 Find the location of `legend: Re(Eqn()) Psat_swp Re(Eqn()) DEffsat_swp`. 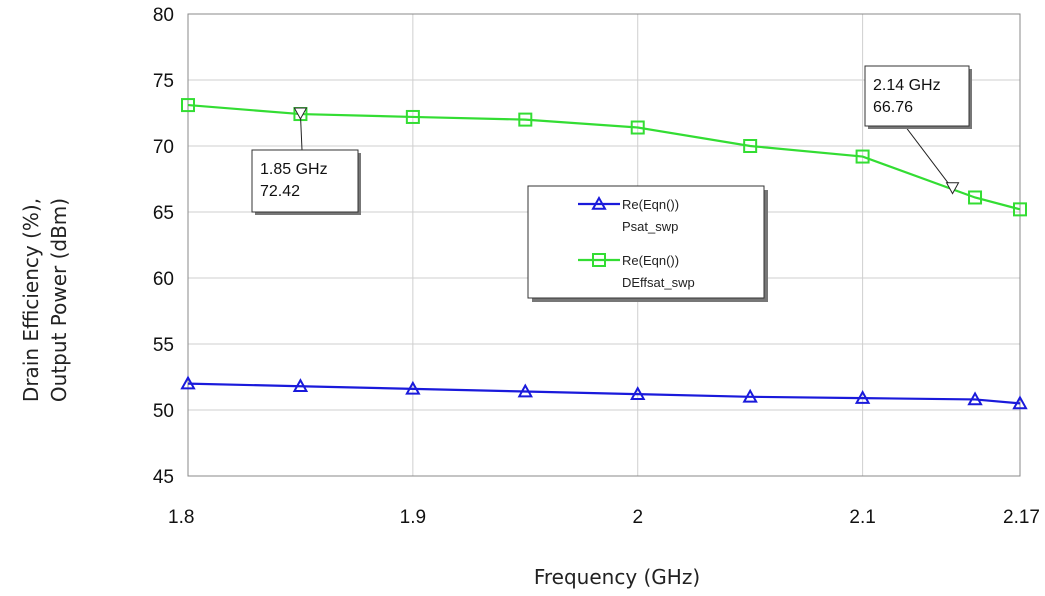

legend: Re(Eqn()) Psat_swp Re(Eqn()) DEffsat_swp is located at coordinates (647, 243).